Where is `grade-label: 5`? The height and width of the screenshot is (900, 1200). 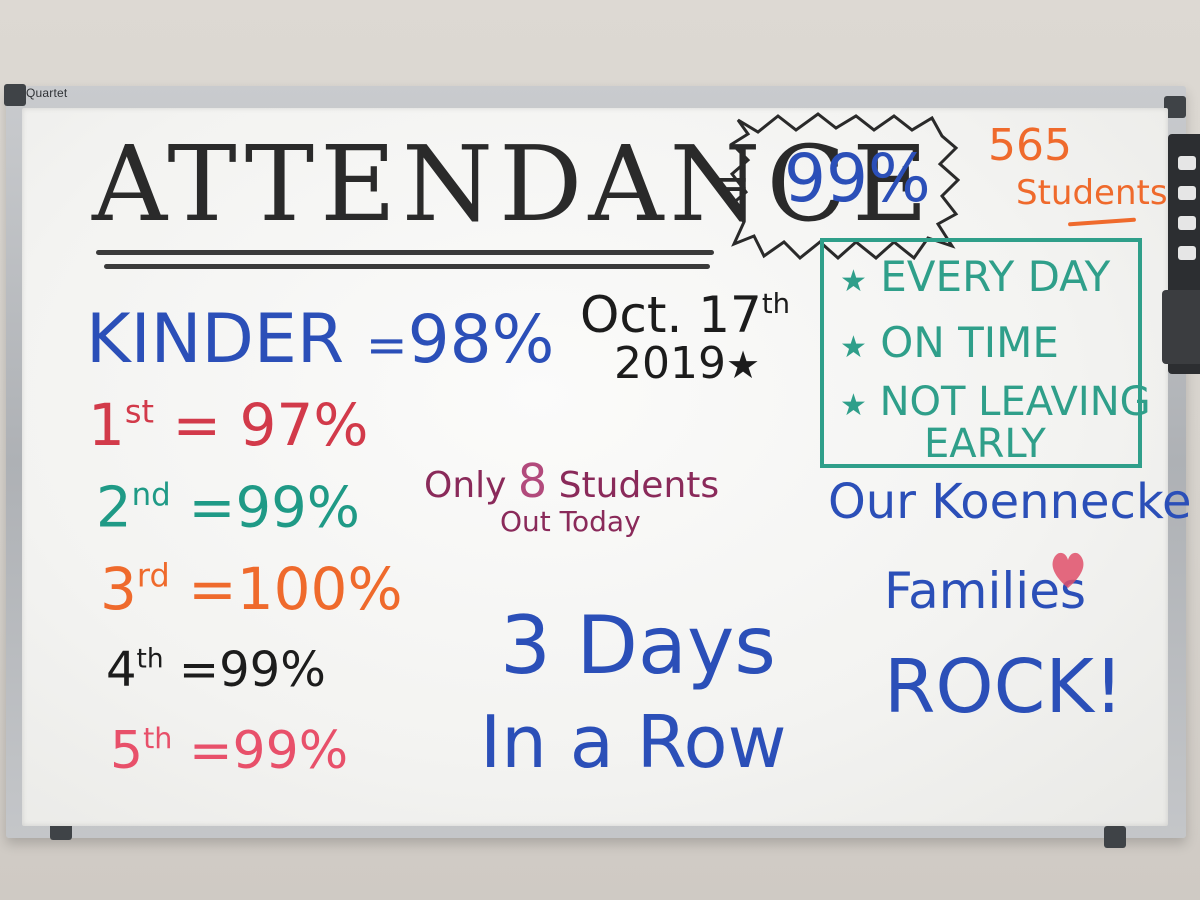
grade-label: 5 is located at coordinates (127, 751).